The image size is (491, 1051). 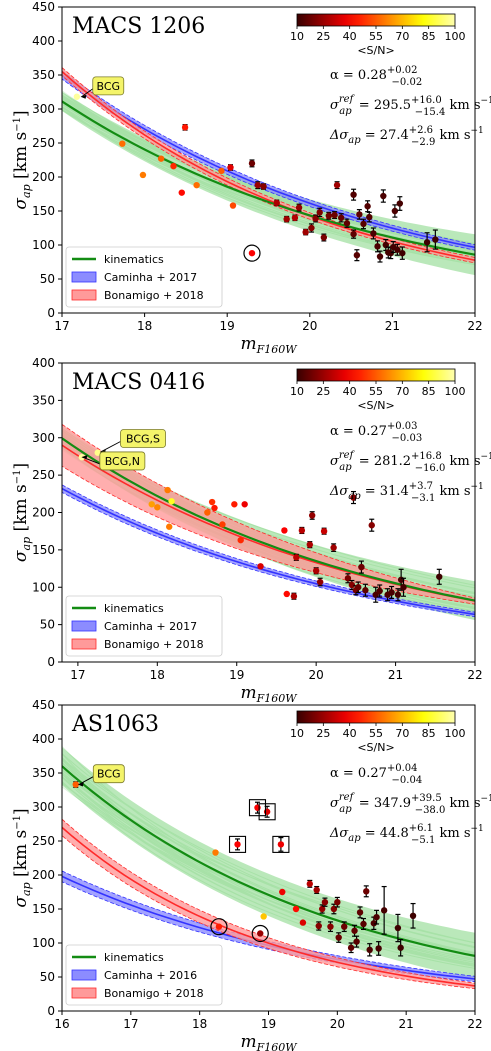 I want to click on kinematics-band, so click(x=268, y=183).